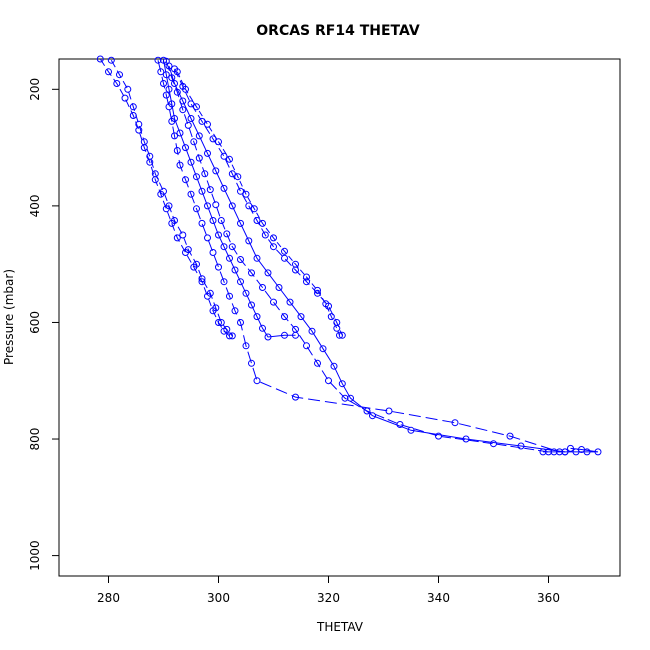  Describe the element at coordinates (108, 598) in the screenshot. I see `x-tick-label: 280` at that location.